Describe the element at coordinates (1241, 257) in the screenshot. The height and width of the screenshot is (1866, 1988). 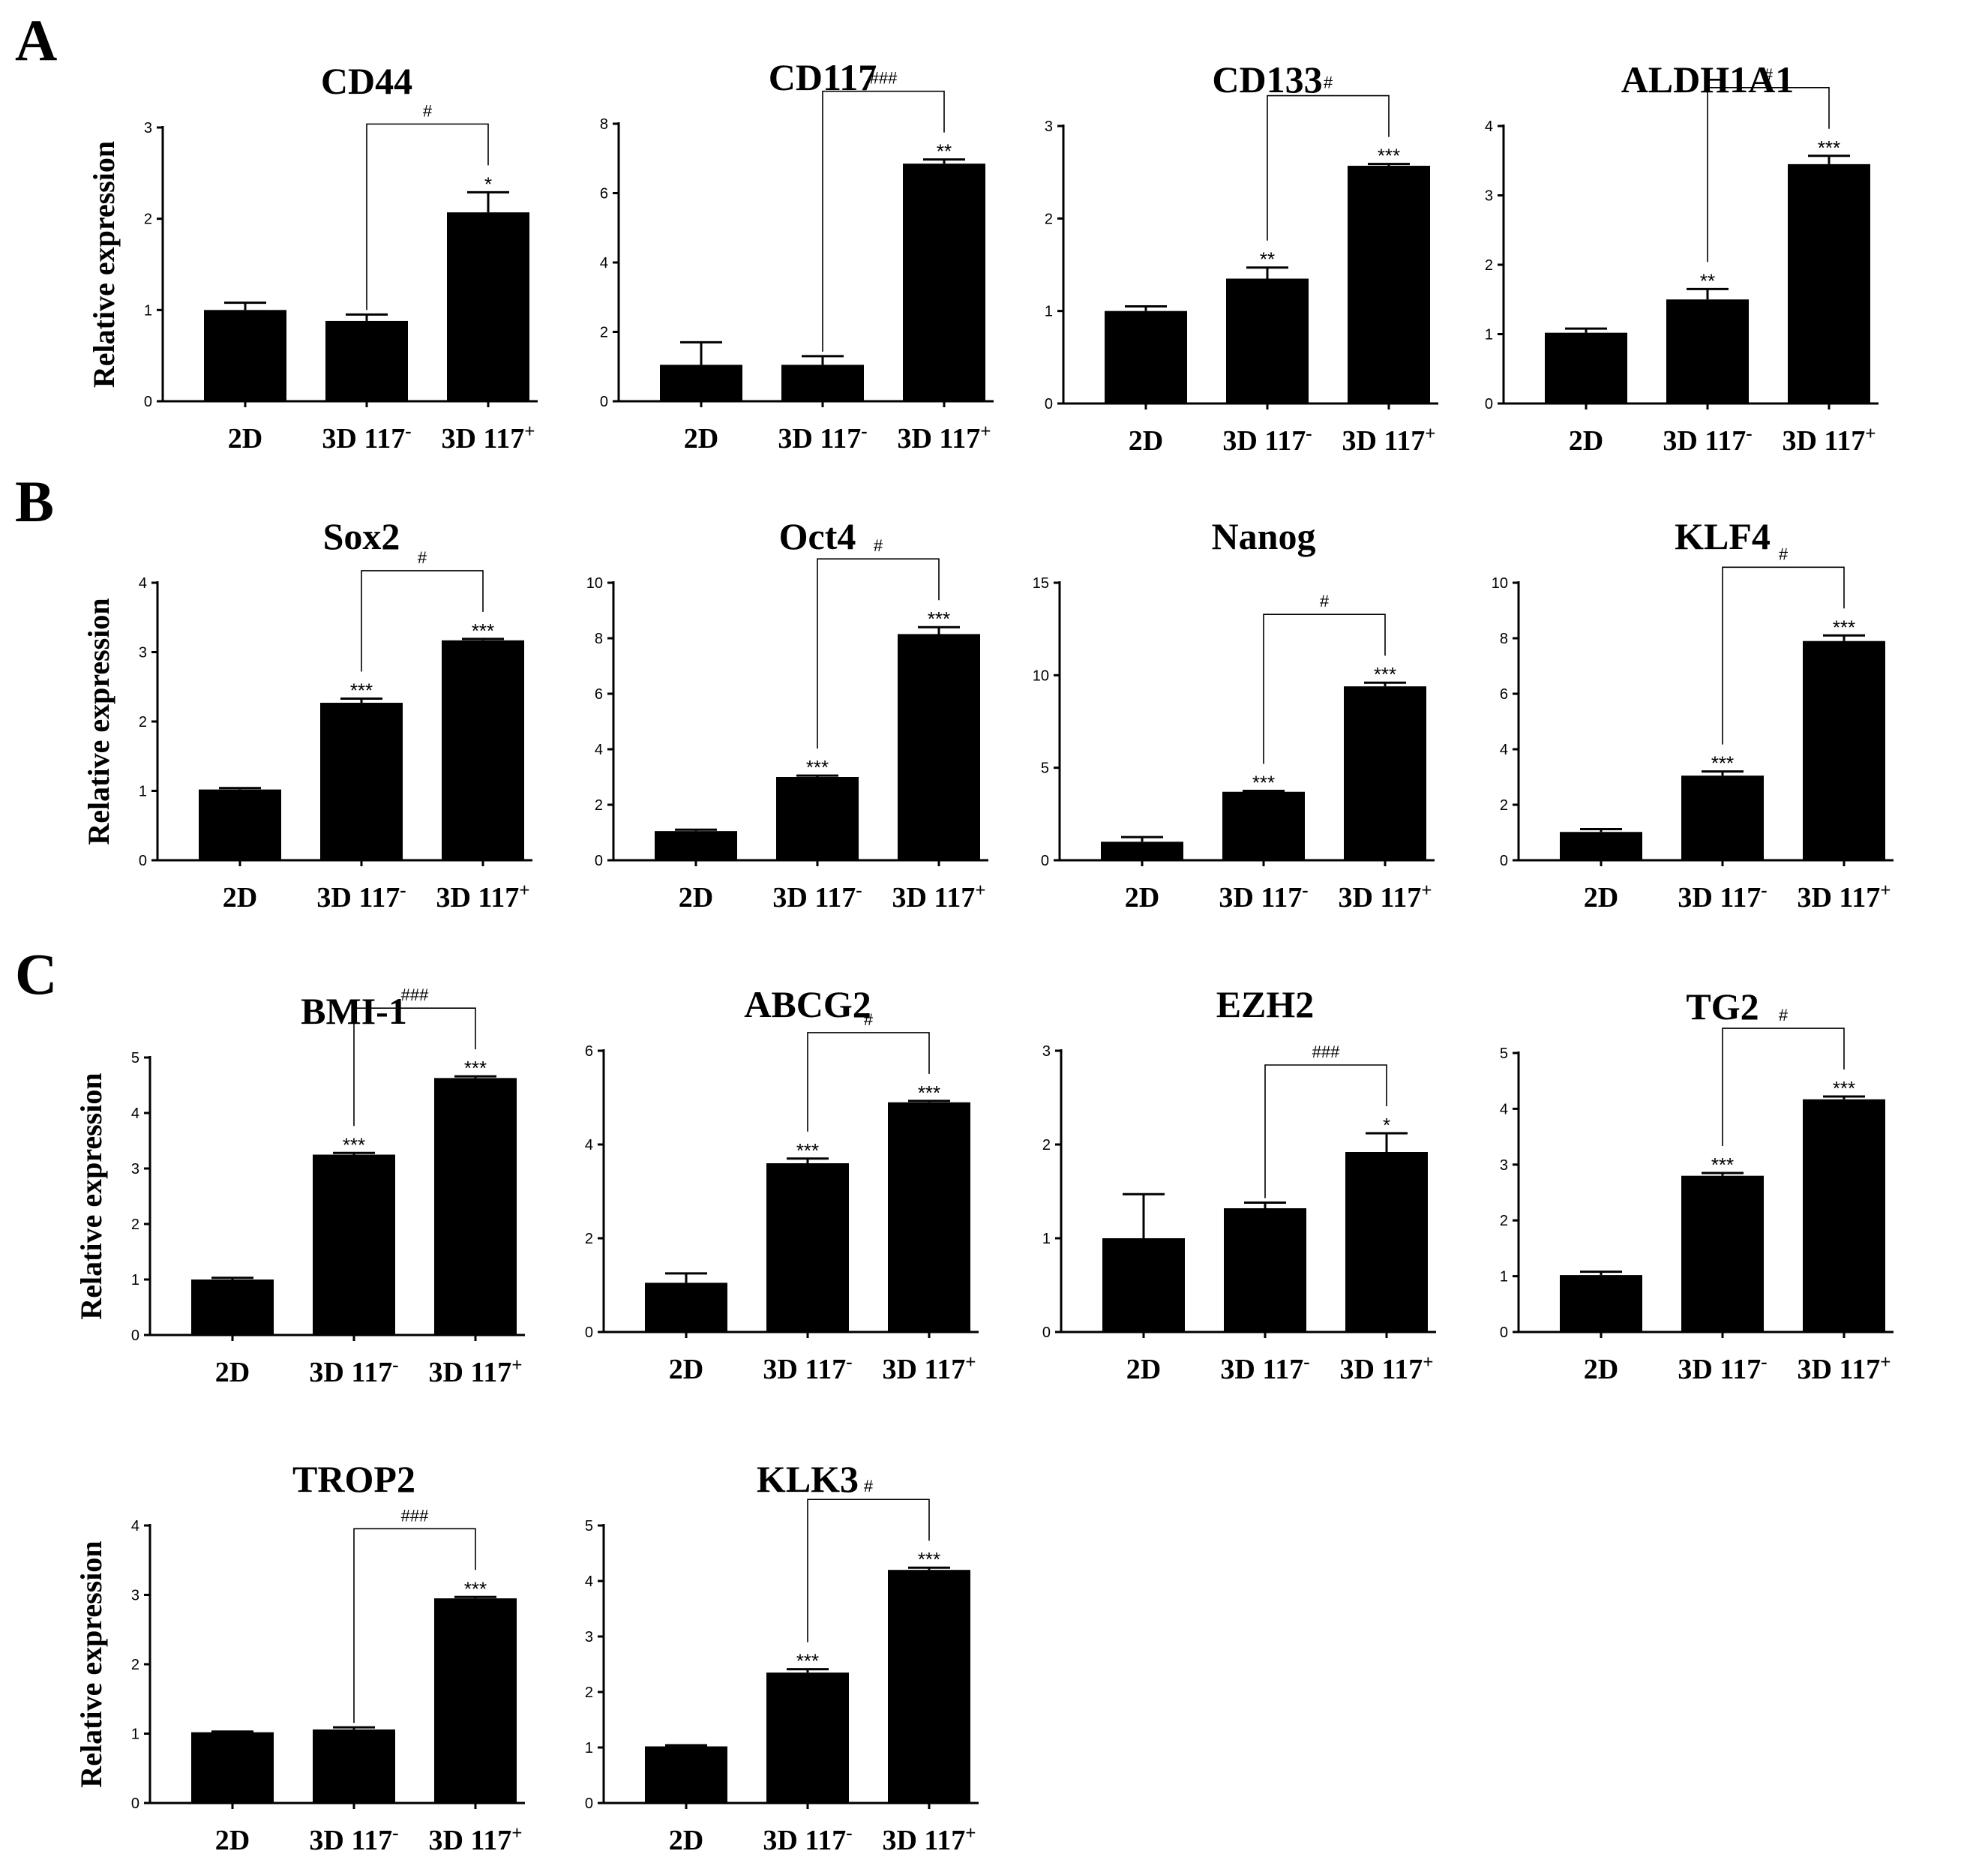
I see `chart-cd133: CD133 0 1 2 3 2D ** 3D 117- *** 3D 117+ #` at that location.